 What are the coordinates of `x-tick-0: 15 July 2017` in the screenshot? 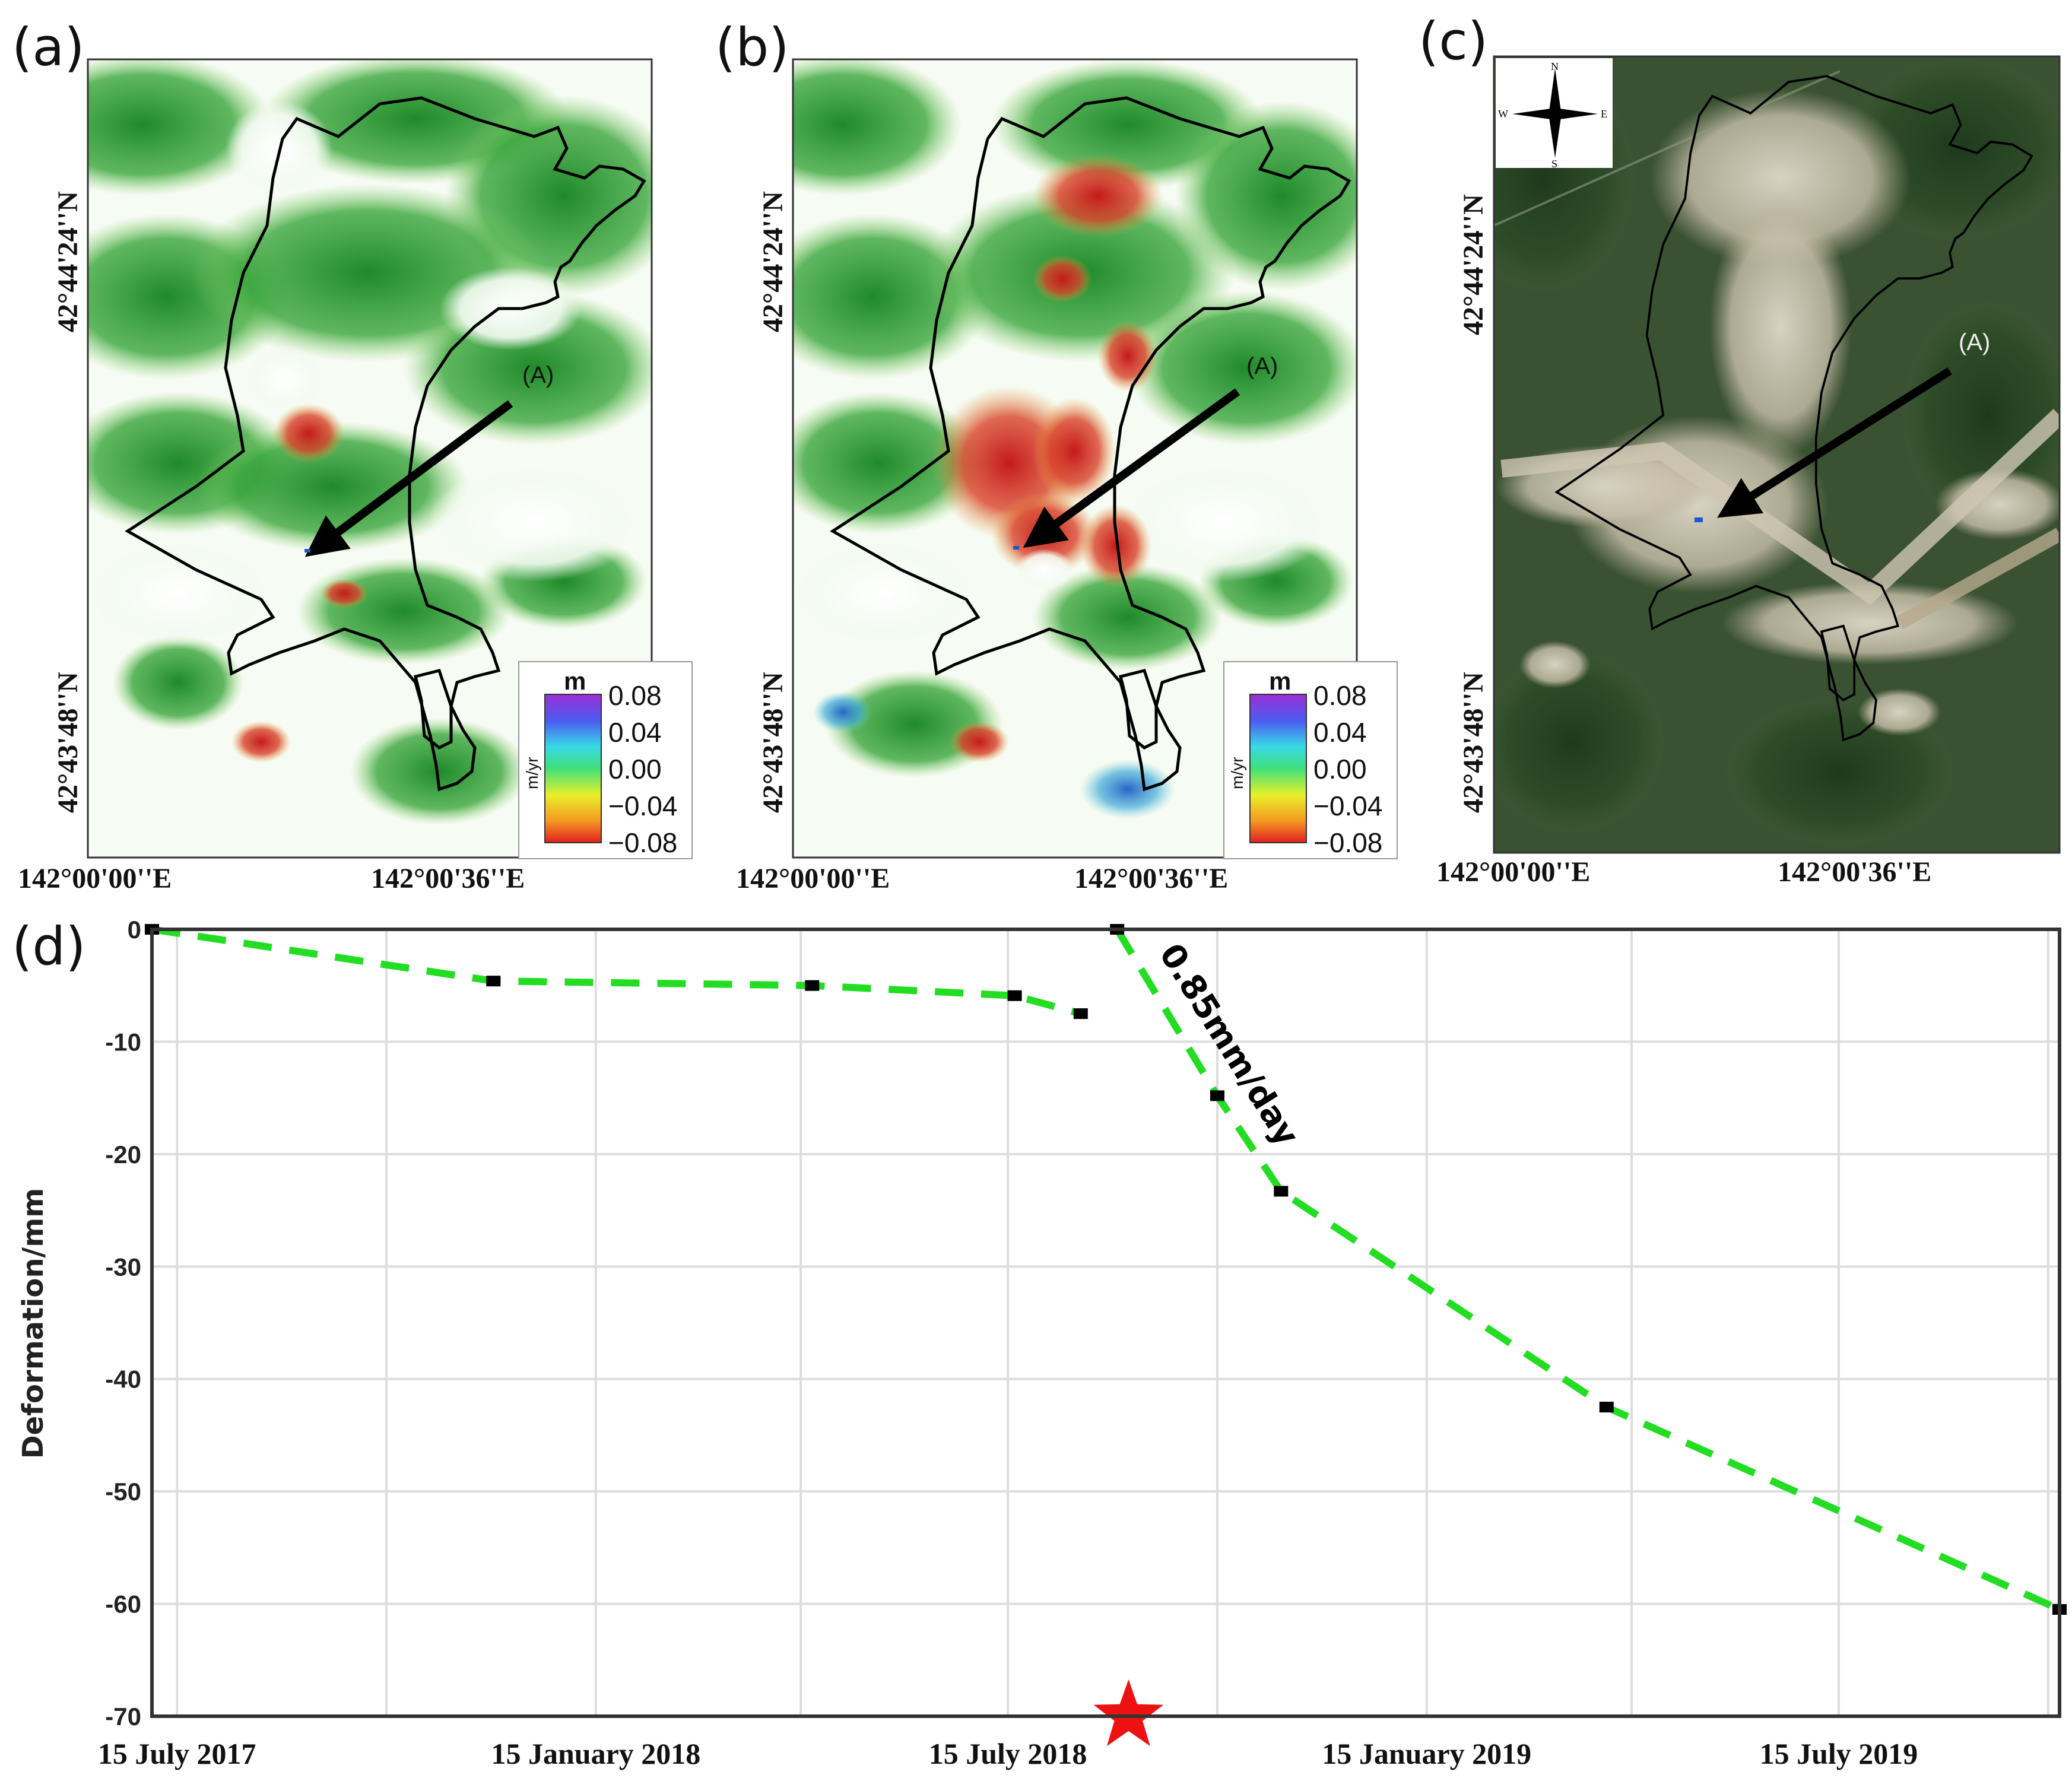 It's located at (177, 1753).